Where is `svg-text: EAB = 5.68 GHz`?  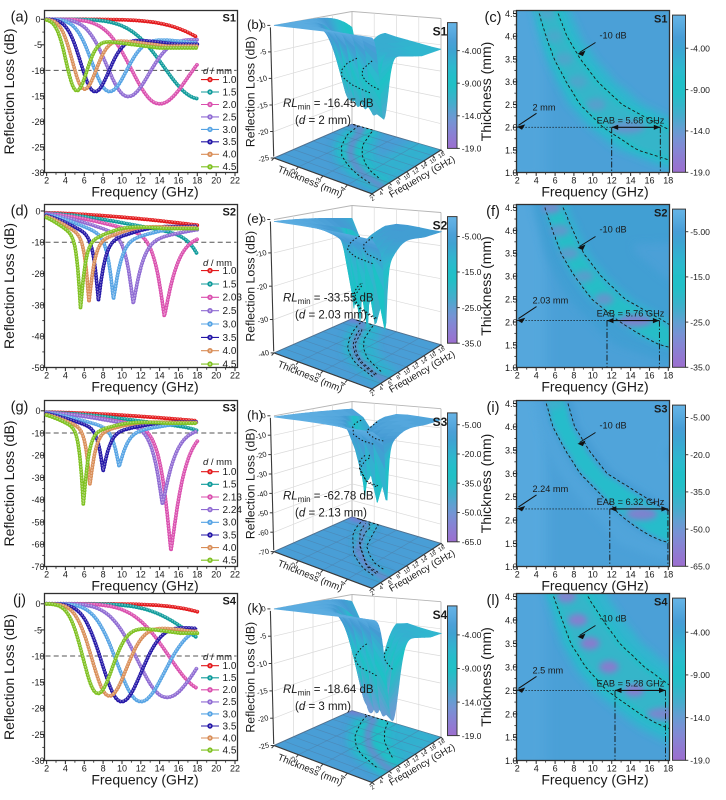 svg-text: EAB = 5.68 GHz is located at coordinates (631, 120).